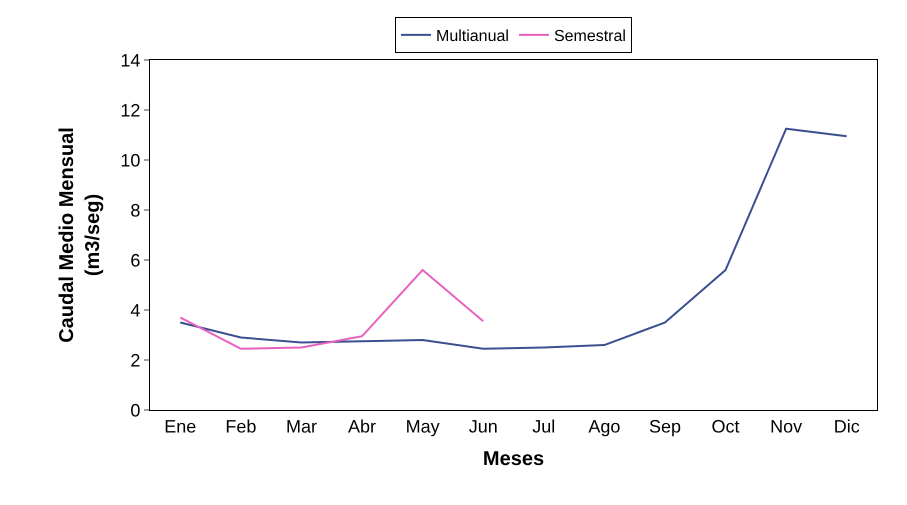  What do you see at coordinates (135, 210) in the screenshot?
I see `y-tick-label: 8` at bounding box center [135, 210].